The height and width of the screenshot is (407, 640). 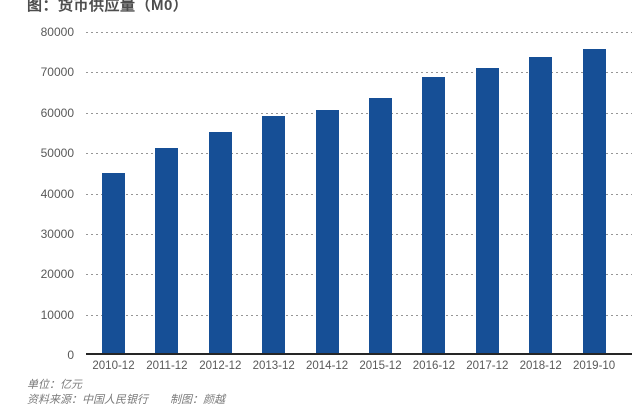 What do you see at coordinates (433, 366) in the screenshot?
I see `x-tick-label: 2016-12` at bounding box center [433, 366].